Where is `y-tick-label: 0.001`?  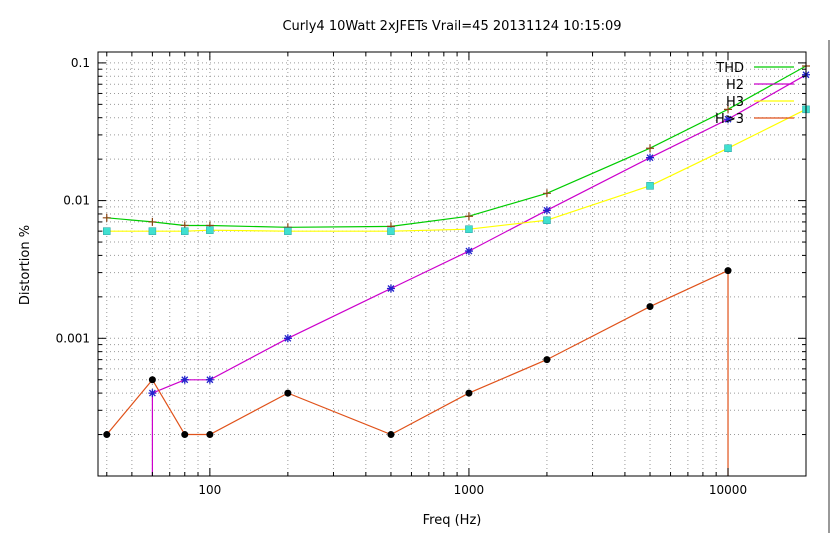 y-tick-label: 0.001 is located at coordinates (73, 338).